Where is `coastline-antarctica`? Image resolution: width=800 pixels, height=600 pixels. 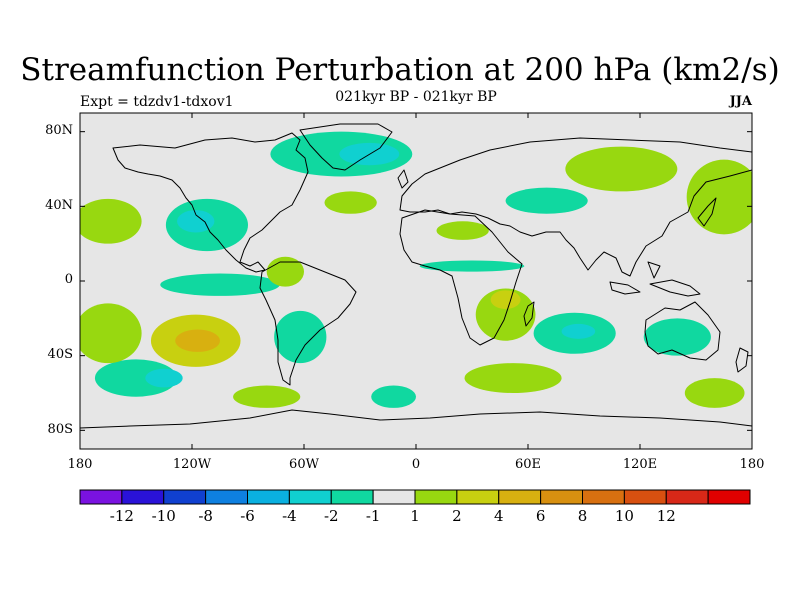 coastline-antarctica is located at coordinates (416, 419).